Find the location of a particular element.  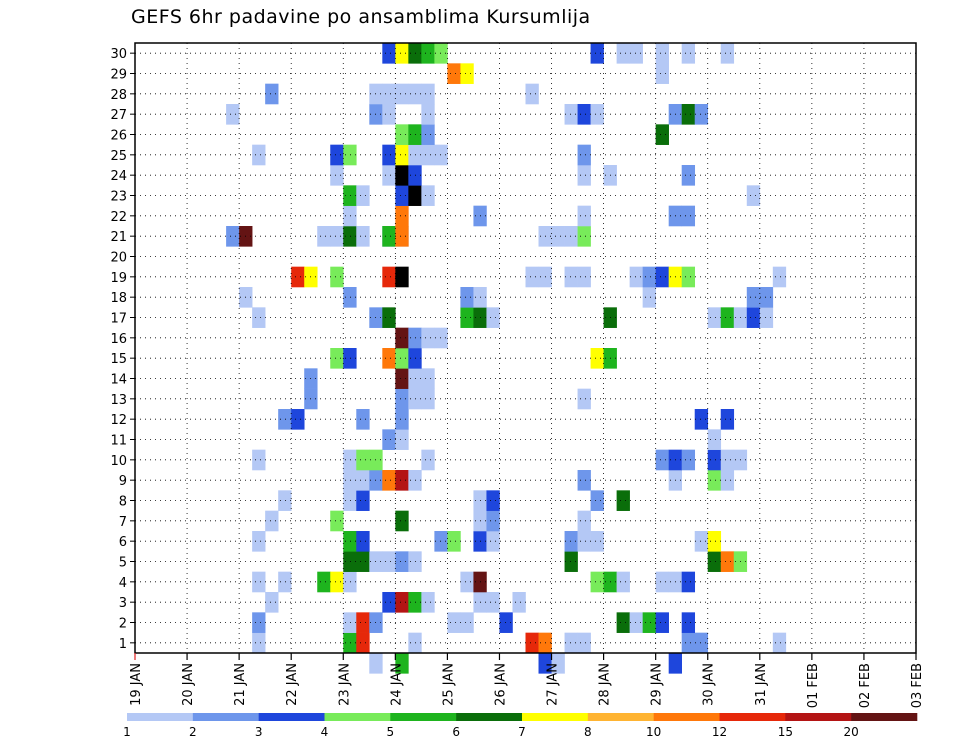

x-tick-label: 21 JAN is located at coordinates (240, 684).